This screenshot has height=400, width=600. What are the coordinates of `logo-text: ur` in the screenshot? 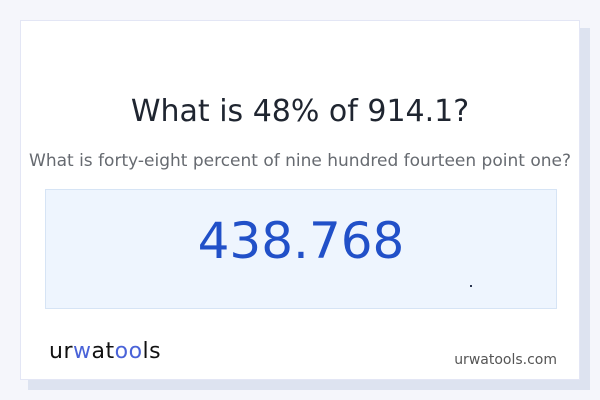 It's located at (61, 351).